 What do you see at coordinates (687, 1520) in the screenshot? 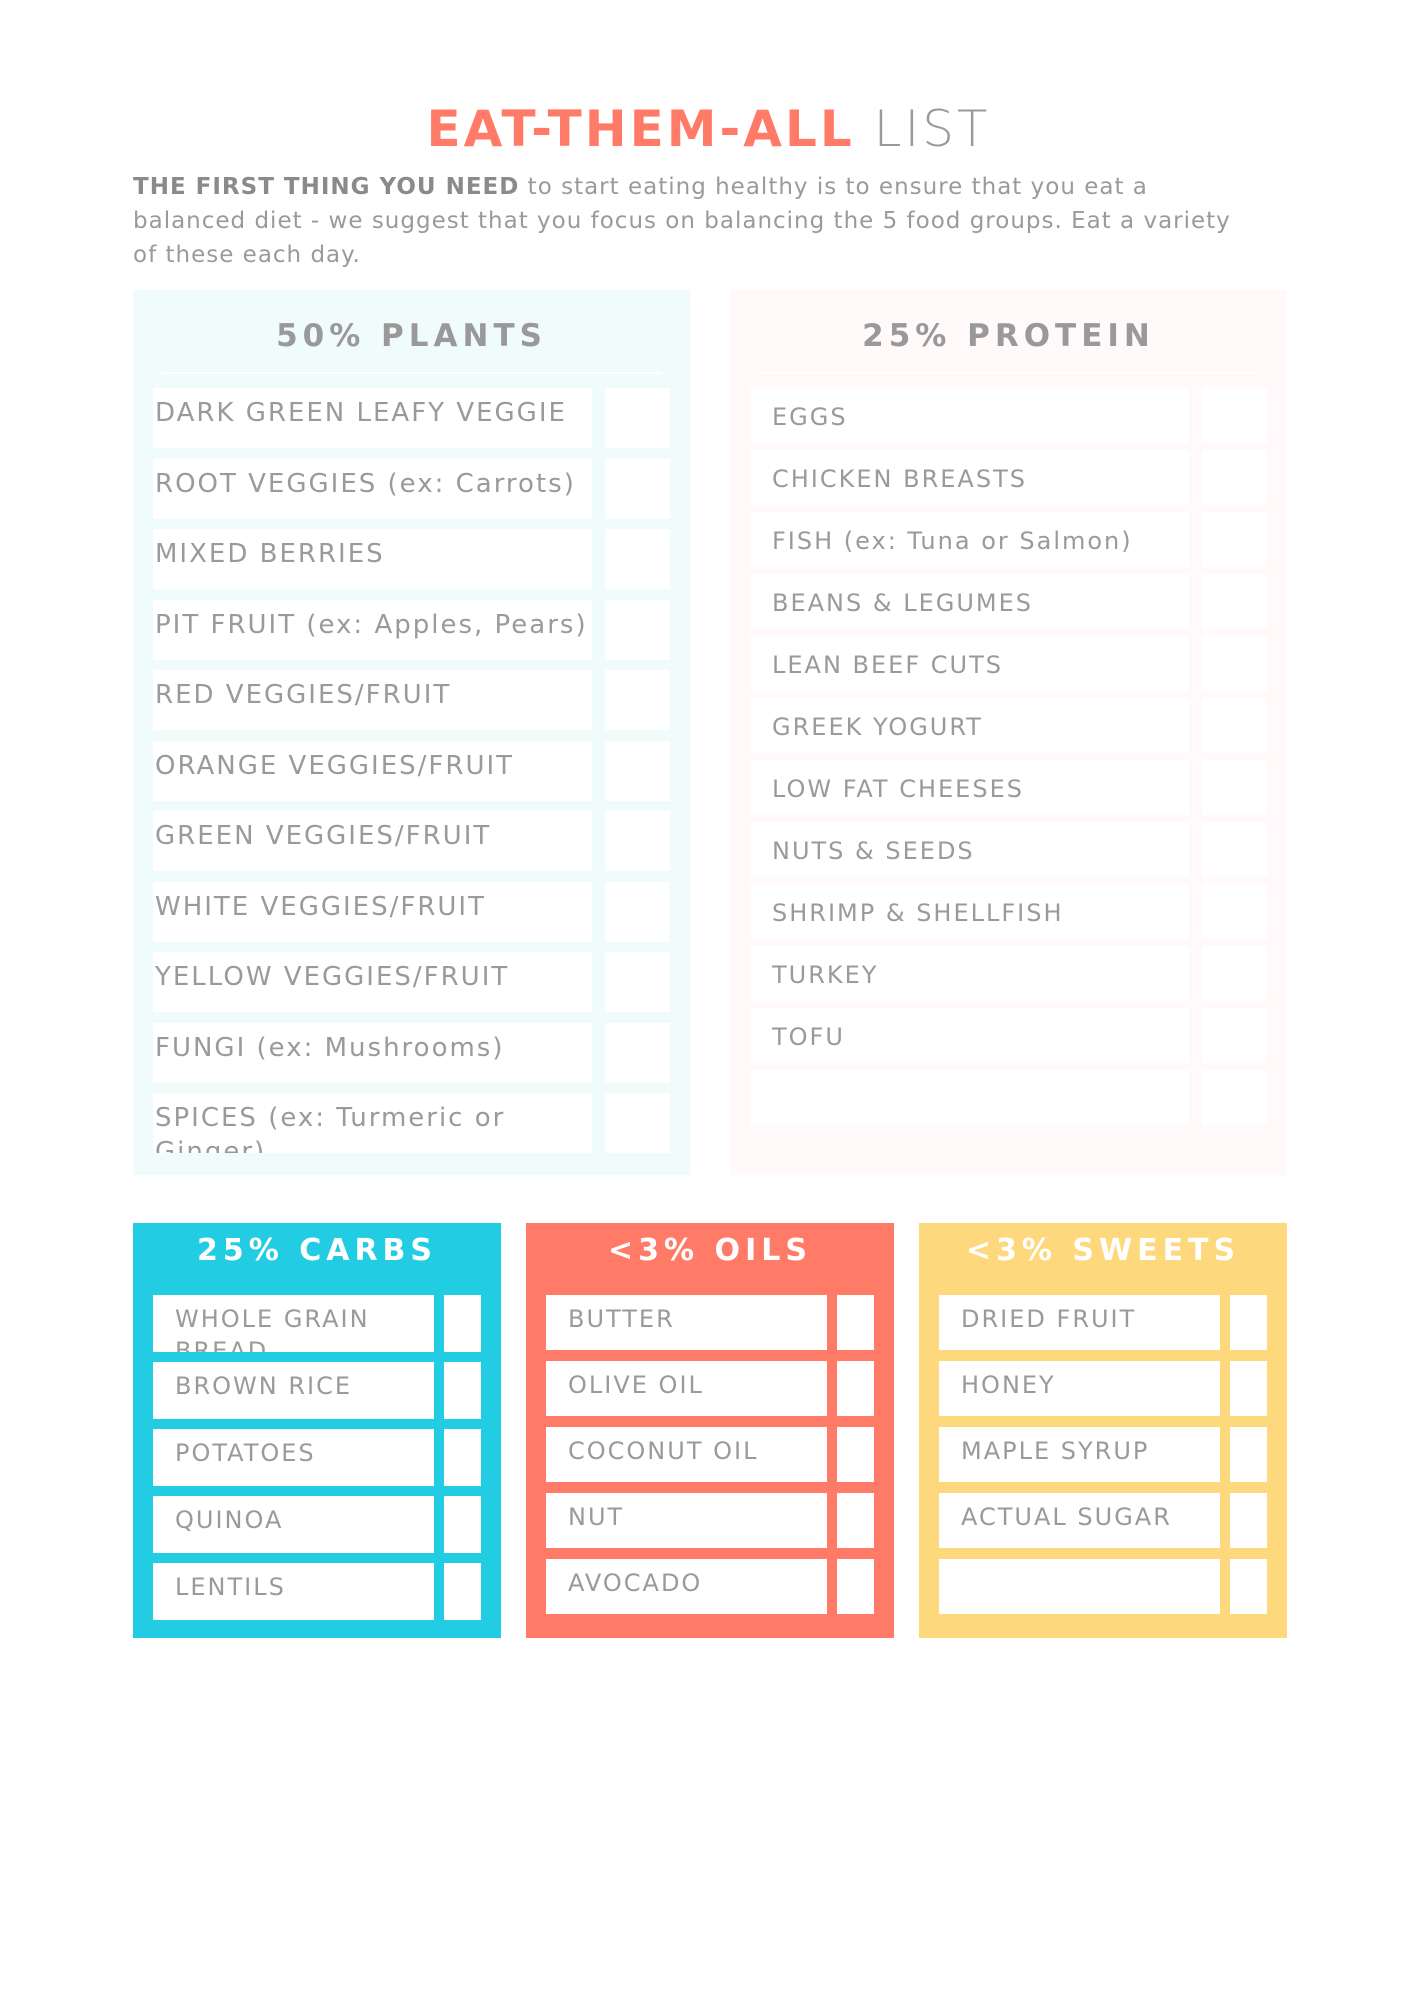
I see `oils-item-label: NUT` at bounding box center [687, 1520].